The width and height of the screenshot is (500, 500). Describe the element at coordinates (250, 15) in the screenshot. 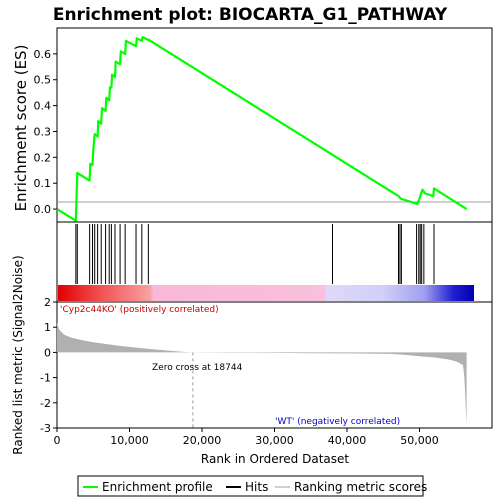

I see `chart-title: Enrichment plot: BIOCARTA_G1_PATHWAY` at that location.